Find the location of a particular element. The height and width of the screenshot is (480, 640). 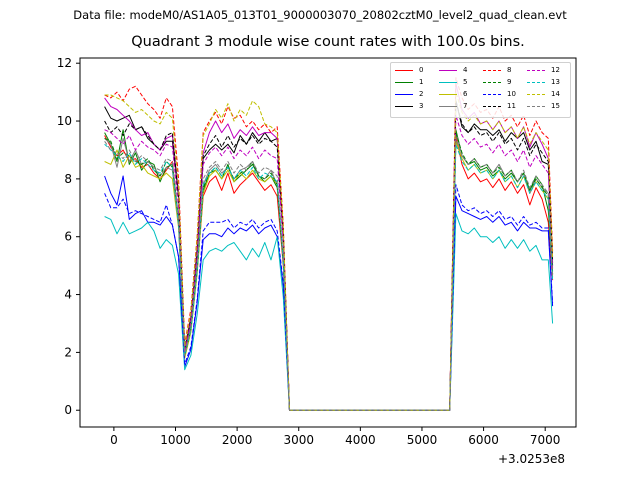

legend-label: 1 is located at coordinates (421, 82).